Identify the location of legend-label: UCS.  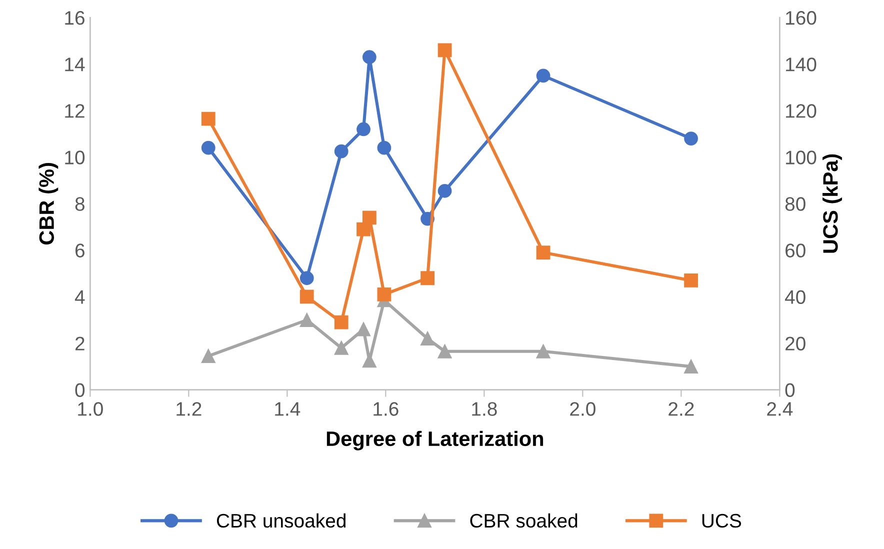
(722, 521).